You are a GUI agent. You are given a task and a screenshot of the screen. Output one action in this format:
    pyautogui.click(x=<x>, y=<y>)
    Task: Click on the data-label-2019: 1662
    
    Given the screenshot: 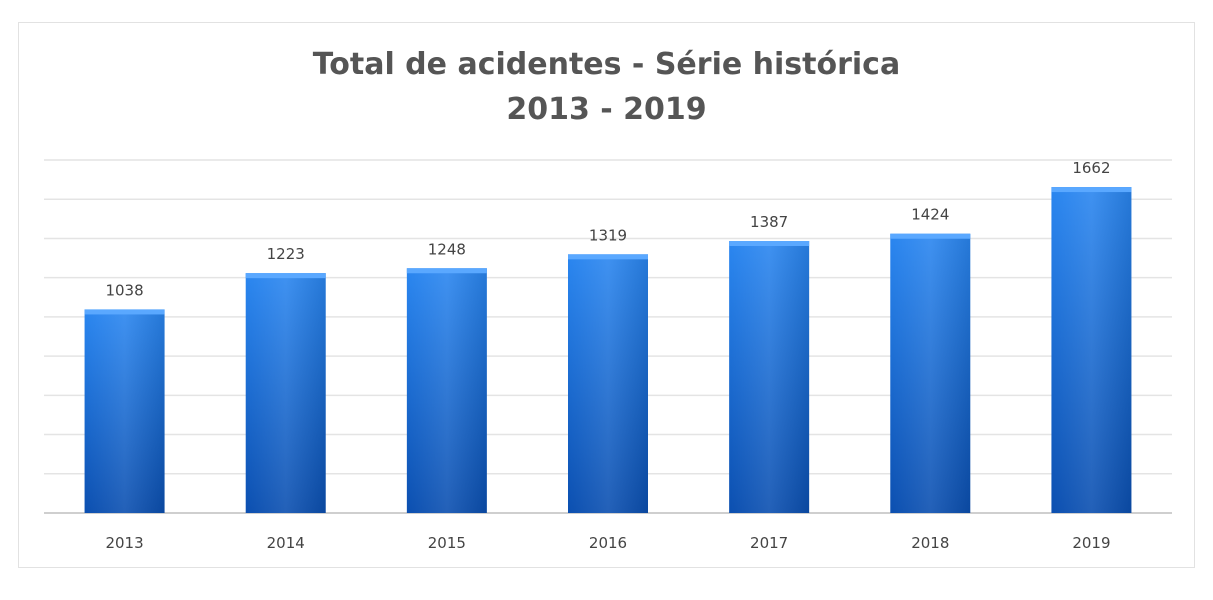 What is the action you would take?
    pyautogui.click(x=1091, y=168)
    